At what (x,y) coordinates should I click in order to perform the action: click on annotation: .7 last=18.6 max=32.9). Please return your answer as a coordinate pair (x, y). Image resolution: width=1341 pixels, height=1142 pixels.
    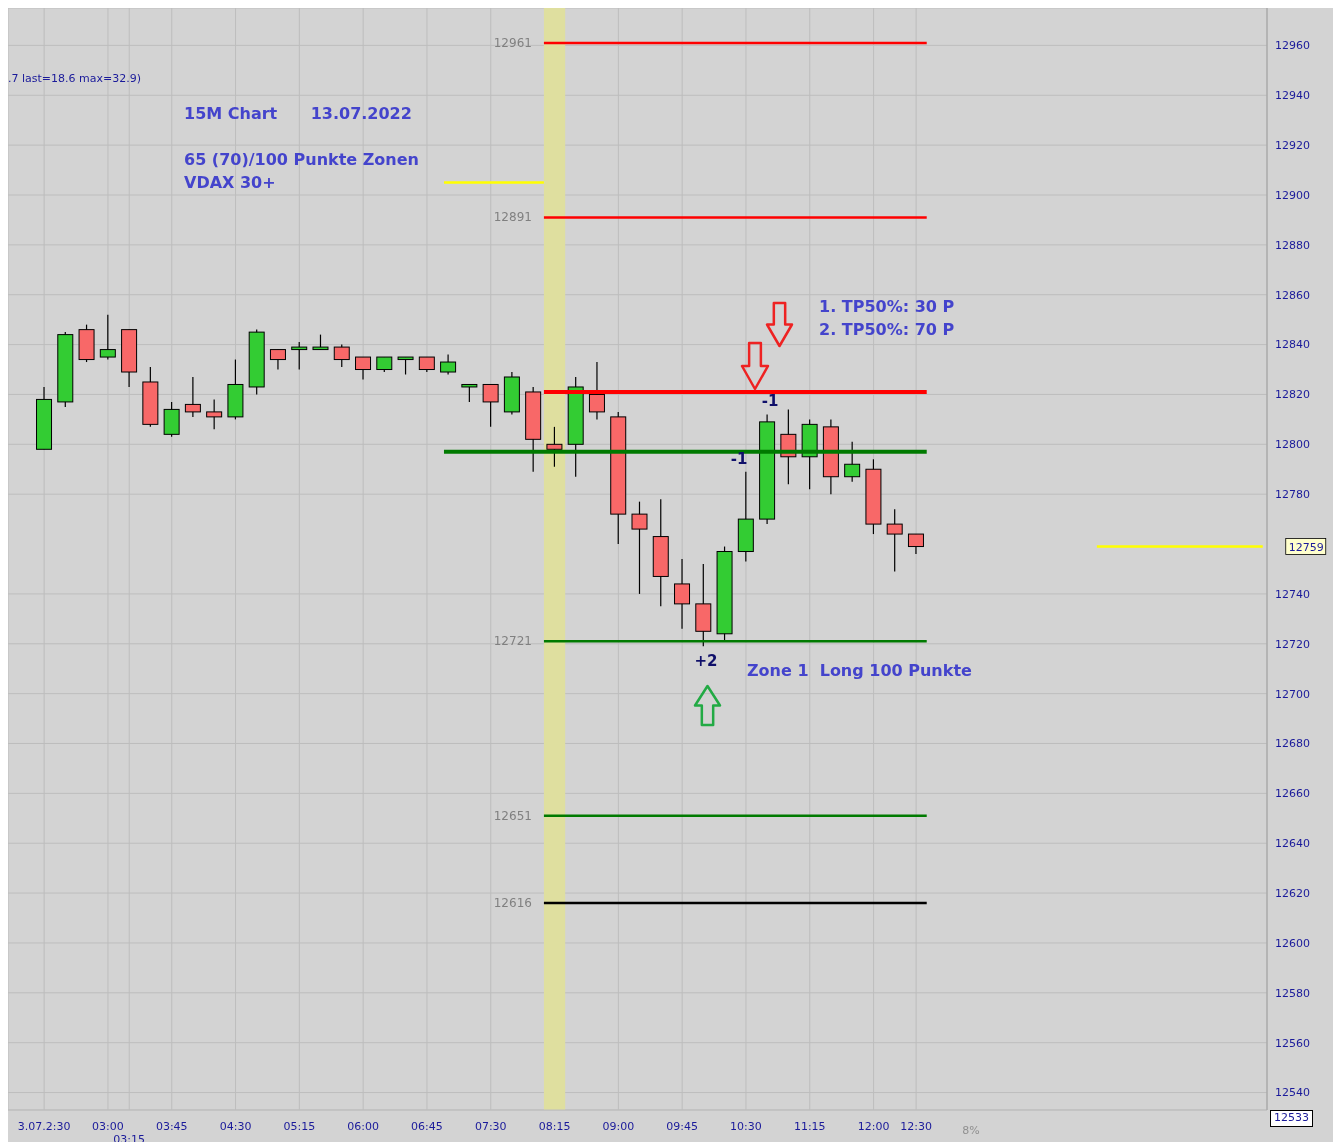
    Looking at the image, I should click on (75, 79).